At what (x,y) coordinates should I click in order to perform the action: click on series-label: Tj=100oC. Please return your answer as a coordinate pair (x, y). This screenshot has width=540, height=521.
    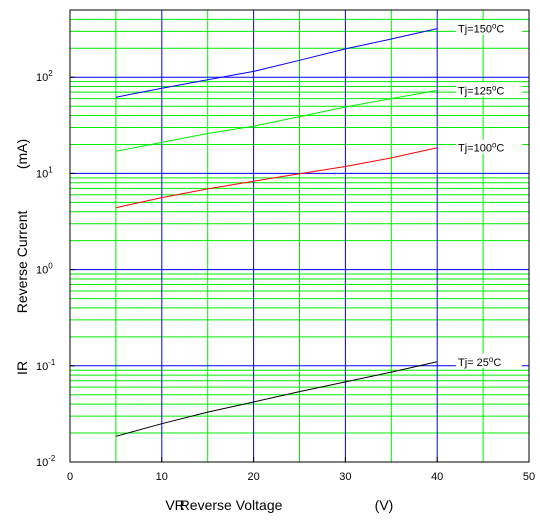
    Looking at the image, I should click on (481, 148).